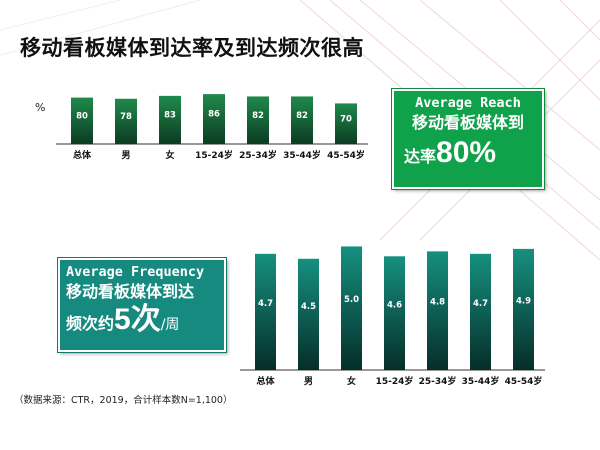  I want to click on frequency-category-label: 女, so click(351, 381).